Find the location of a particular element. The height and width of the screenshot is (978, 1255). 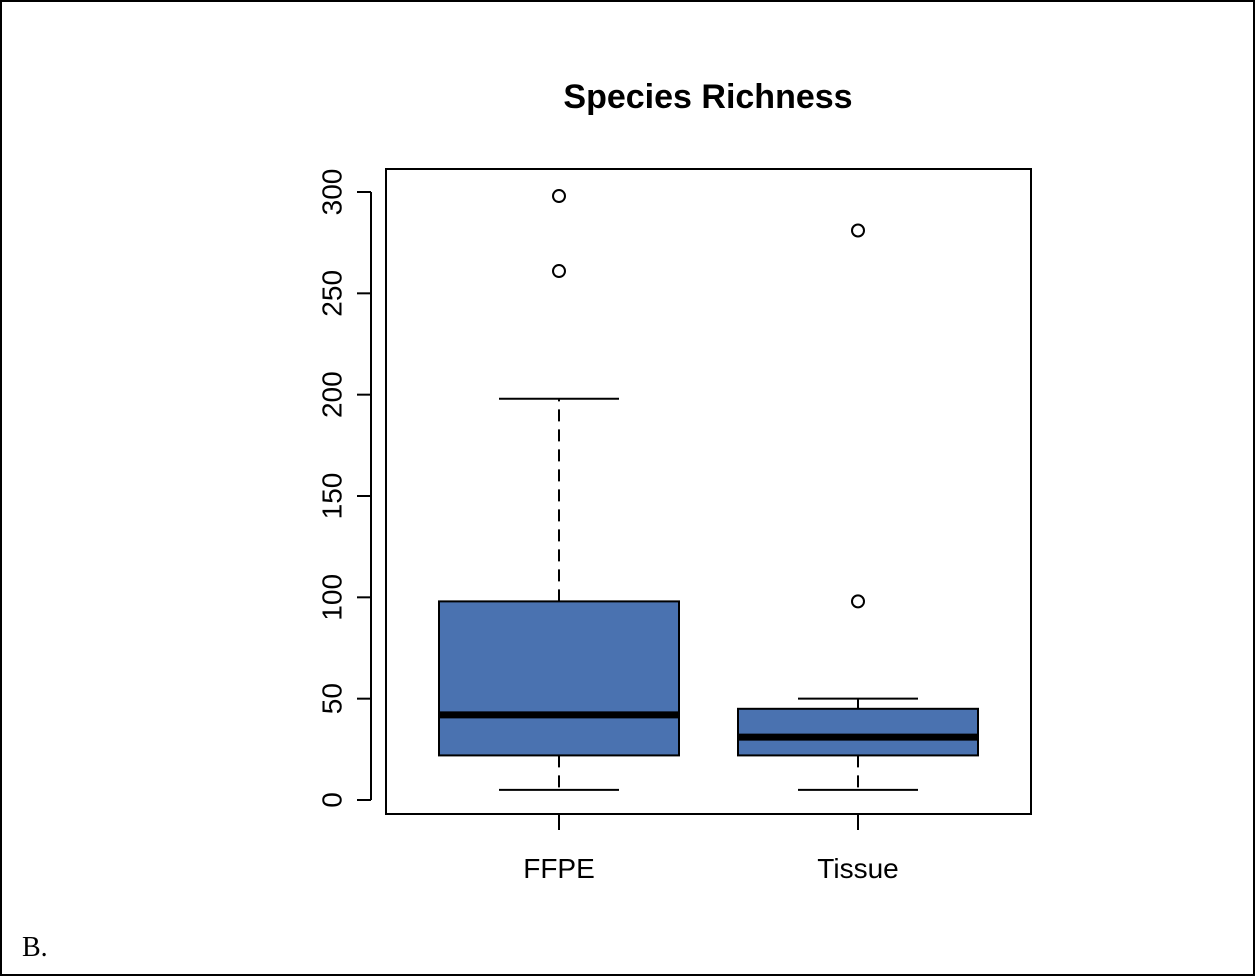

y-tick-label: 0 is located at coordinates (332, 800).